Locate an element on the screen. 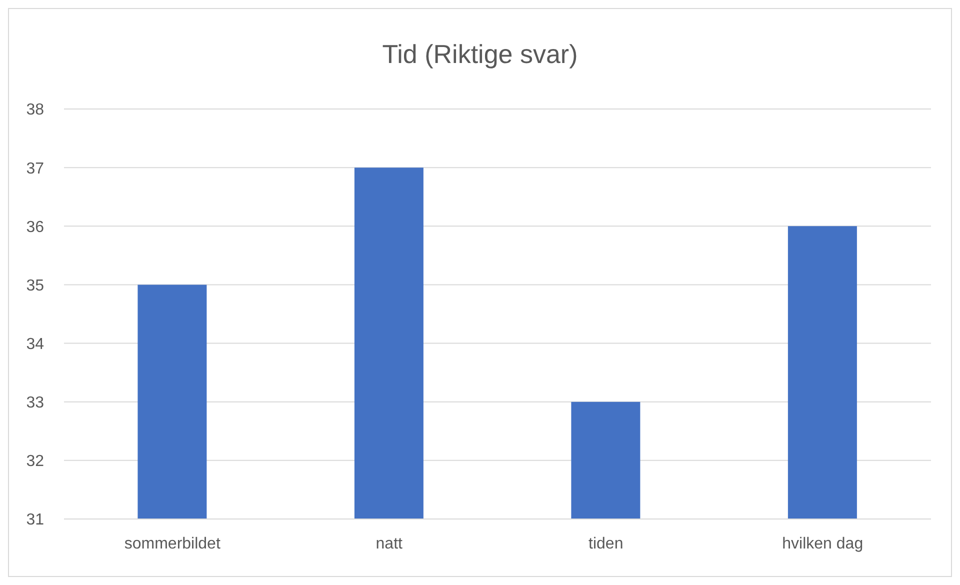 The image size is (960, 585). y-tick-label: 33 is located at coordinates (35, 403).